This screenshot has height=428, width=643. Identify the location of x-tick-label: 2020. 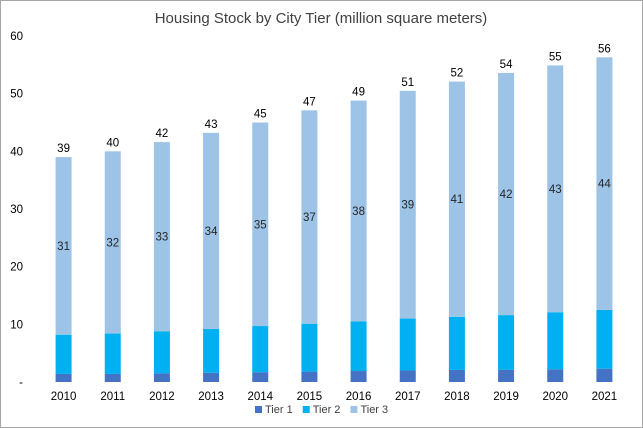
(555, 397).